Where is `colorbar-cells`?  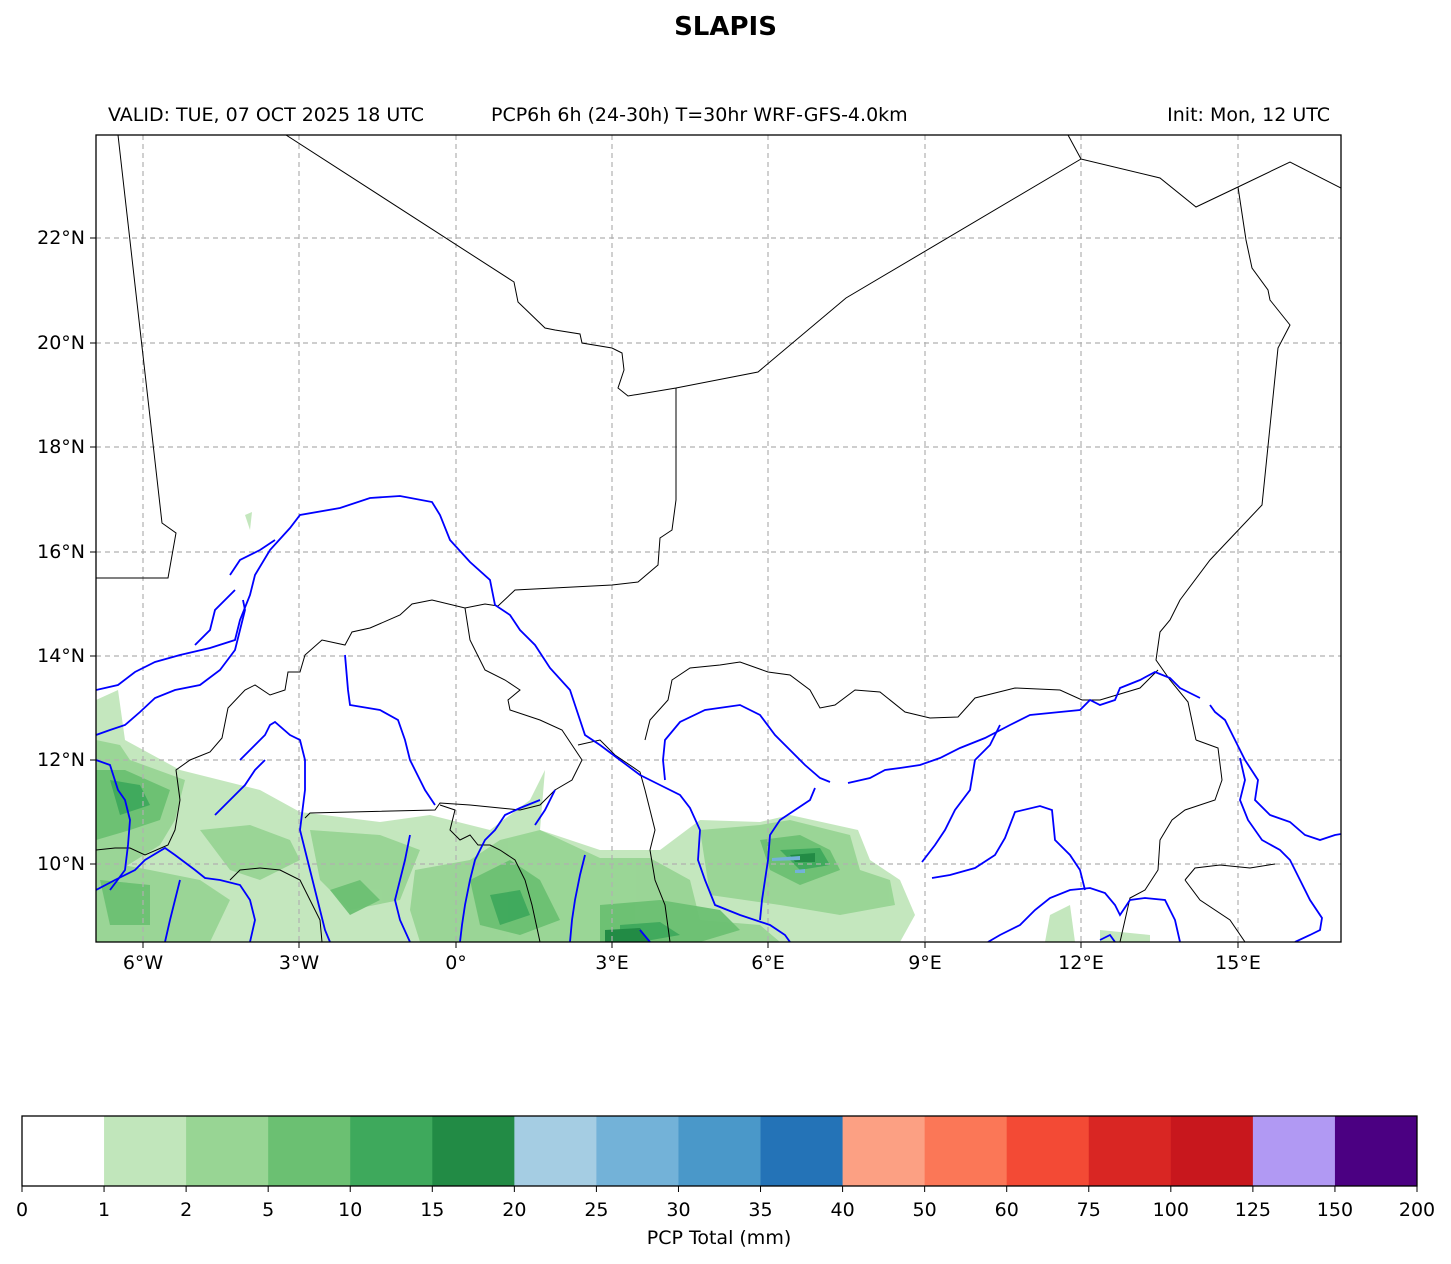 colorbar-cells is located at coordinates (720, 1151).